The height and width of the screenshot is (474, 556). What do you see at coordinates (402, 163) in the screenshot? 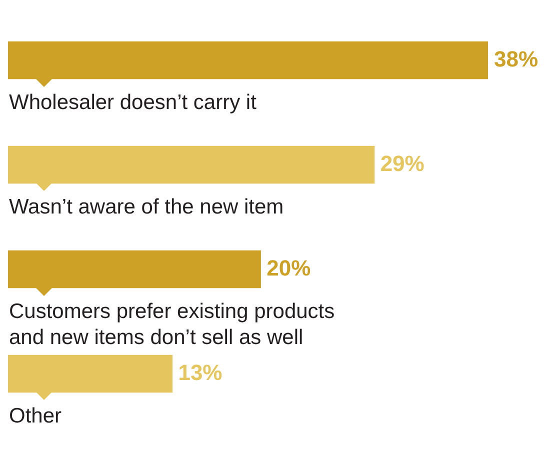
I see `data-label: 29%` at bounding box center [402, 163].